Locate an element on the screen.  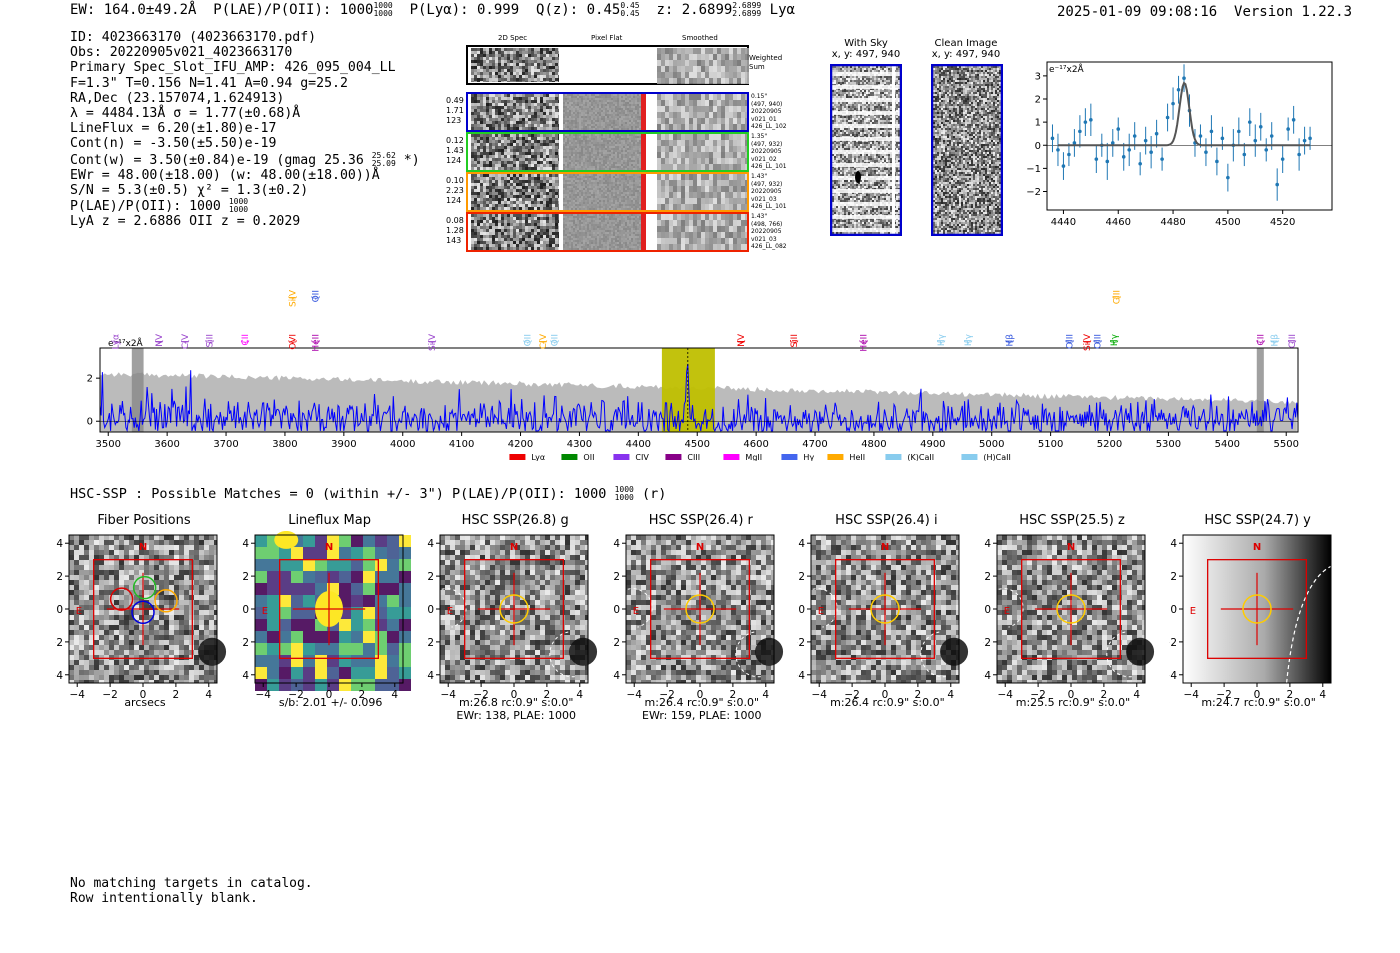
emission-line-label: SiII is located at coordinates (211, 341).